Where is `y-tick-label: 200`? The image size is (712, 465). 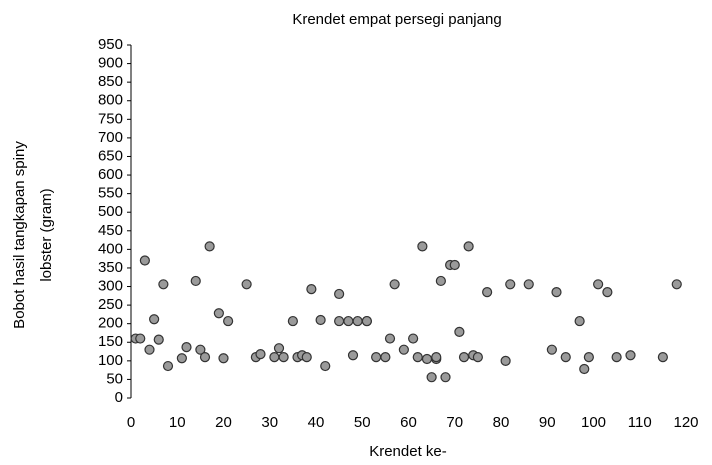 y-tick-label: 200 is located at coordinates (110, 323).